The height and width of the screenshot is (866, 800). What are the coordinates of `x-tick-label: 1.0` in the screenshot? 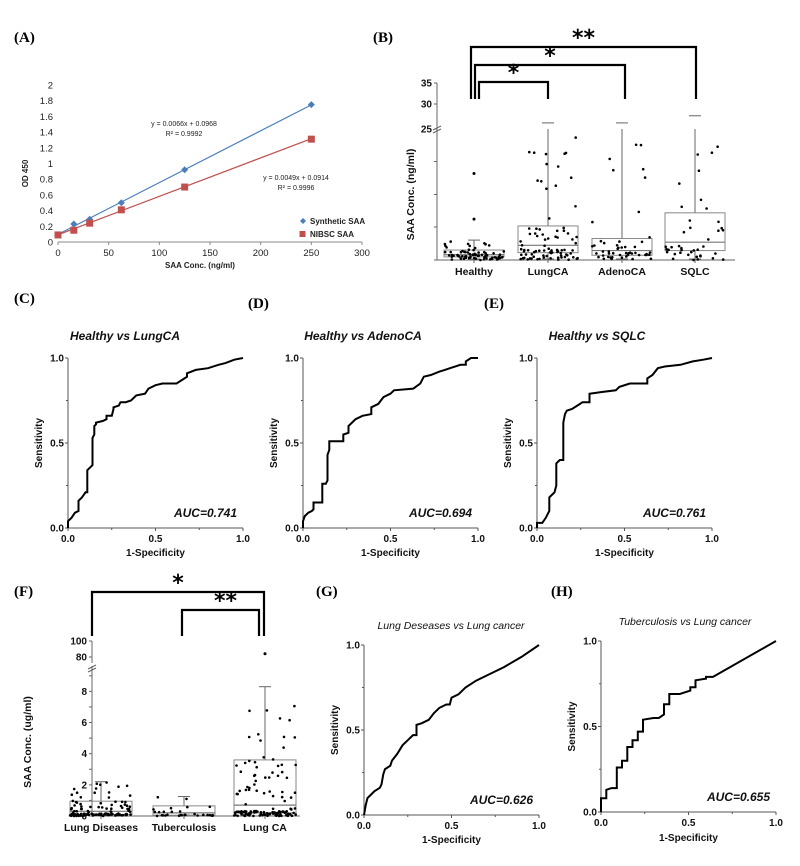 It's located at (478, 539).